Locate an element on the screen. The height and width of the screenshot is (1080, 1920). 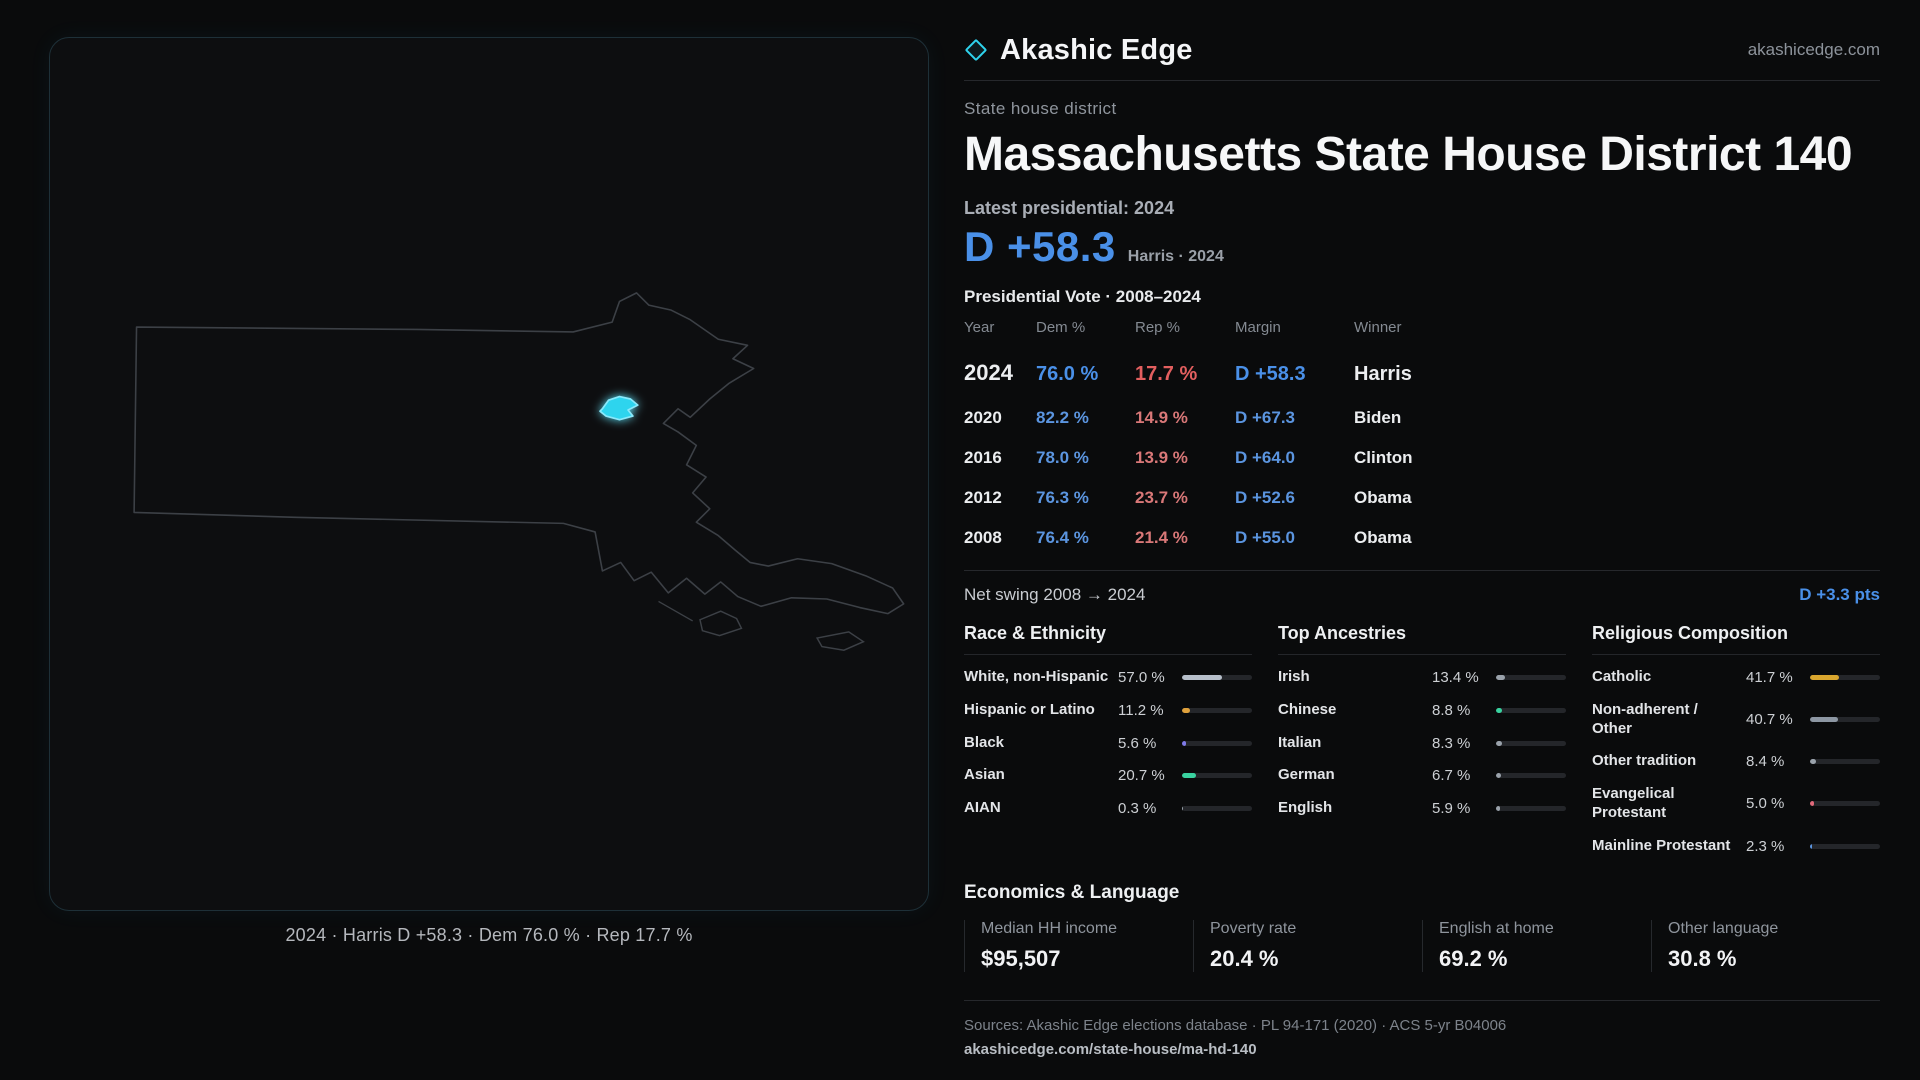
demo-row: Black 5.6 % is located at coordinates (1108, 743).